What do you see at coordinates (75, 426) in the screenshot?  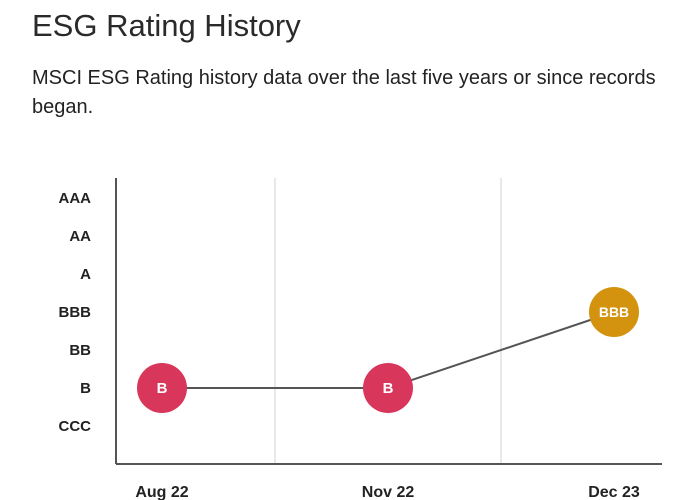 I see `y-tick-label-ccc: CCC` at bounding box center [75, 426].